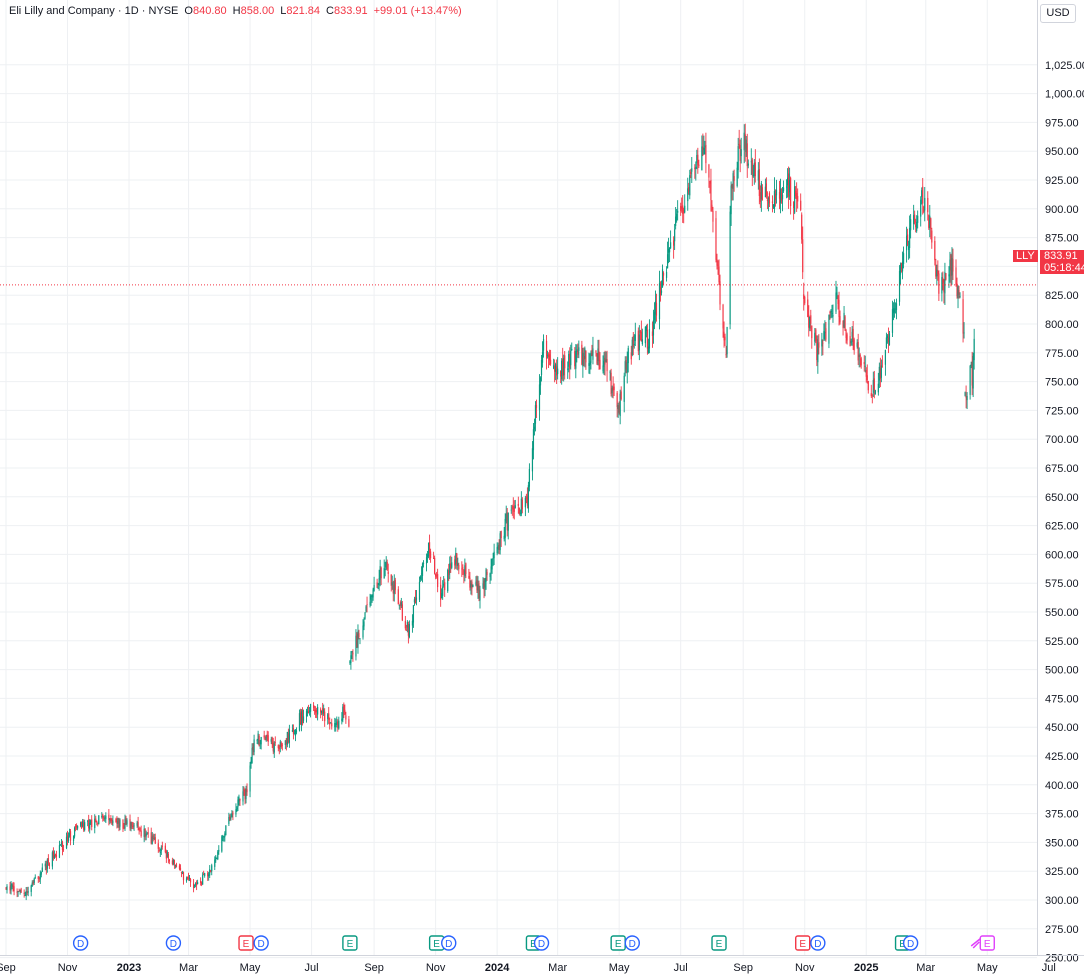 This screenshot has height=976, width=1084. What do you see at coordinates (1062, 262) in the screenshot?
I see `last-price-tag: 833.91 05:18:44` at bounding box center [1062, 262].